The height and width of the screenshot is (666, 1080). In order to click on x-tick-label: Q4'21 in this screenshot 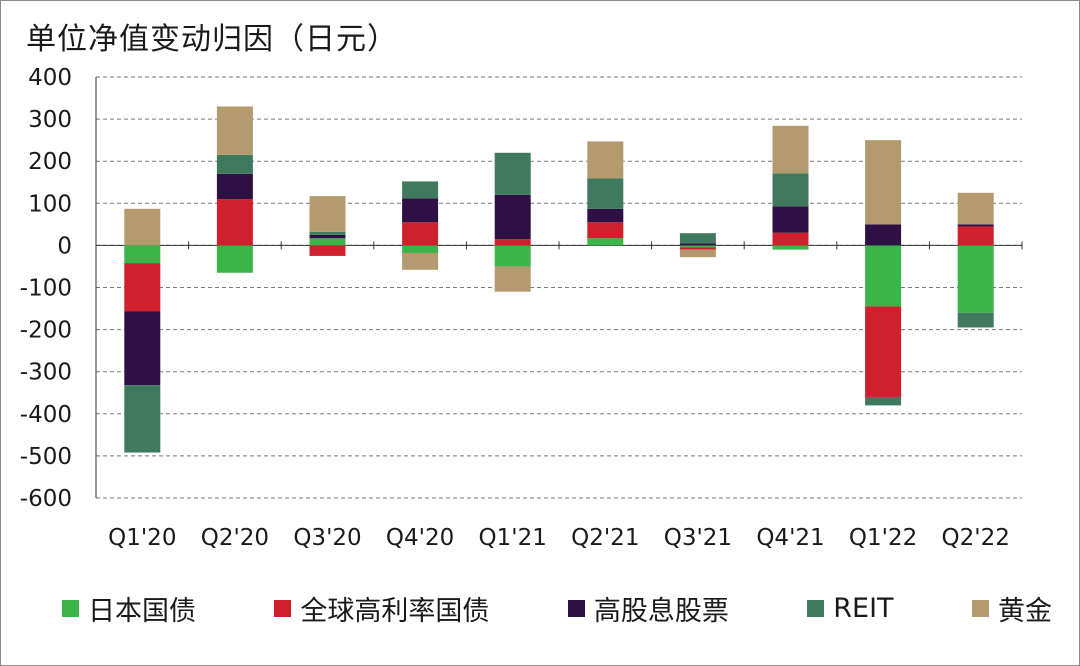, I will do `click(790, 538)`.